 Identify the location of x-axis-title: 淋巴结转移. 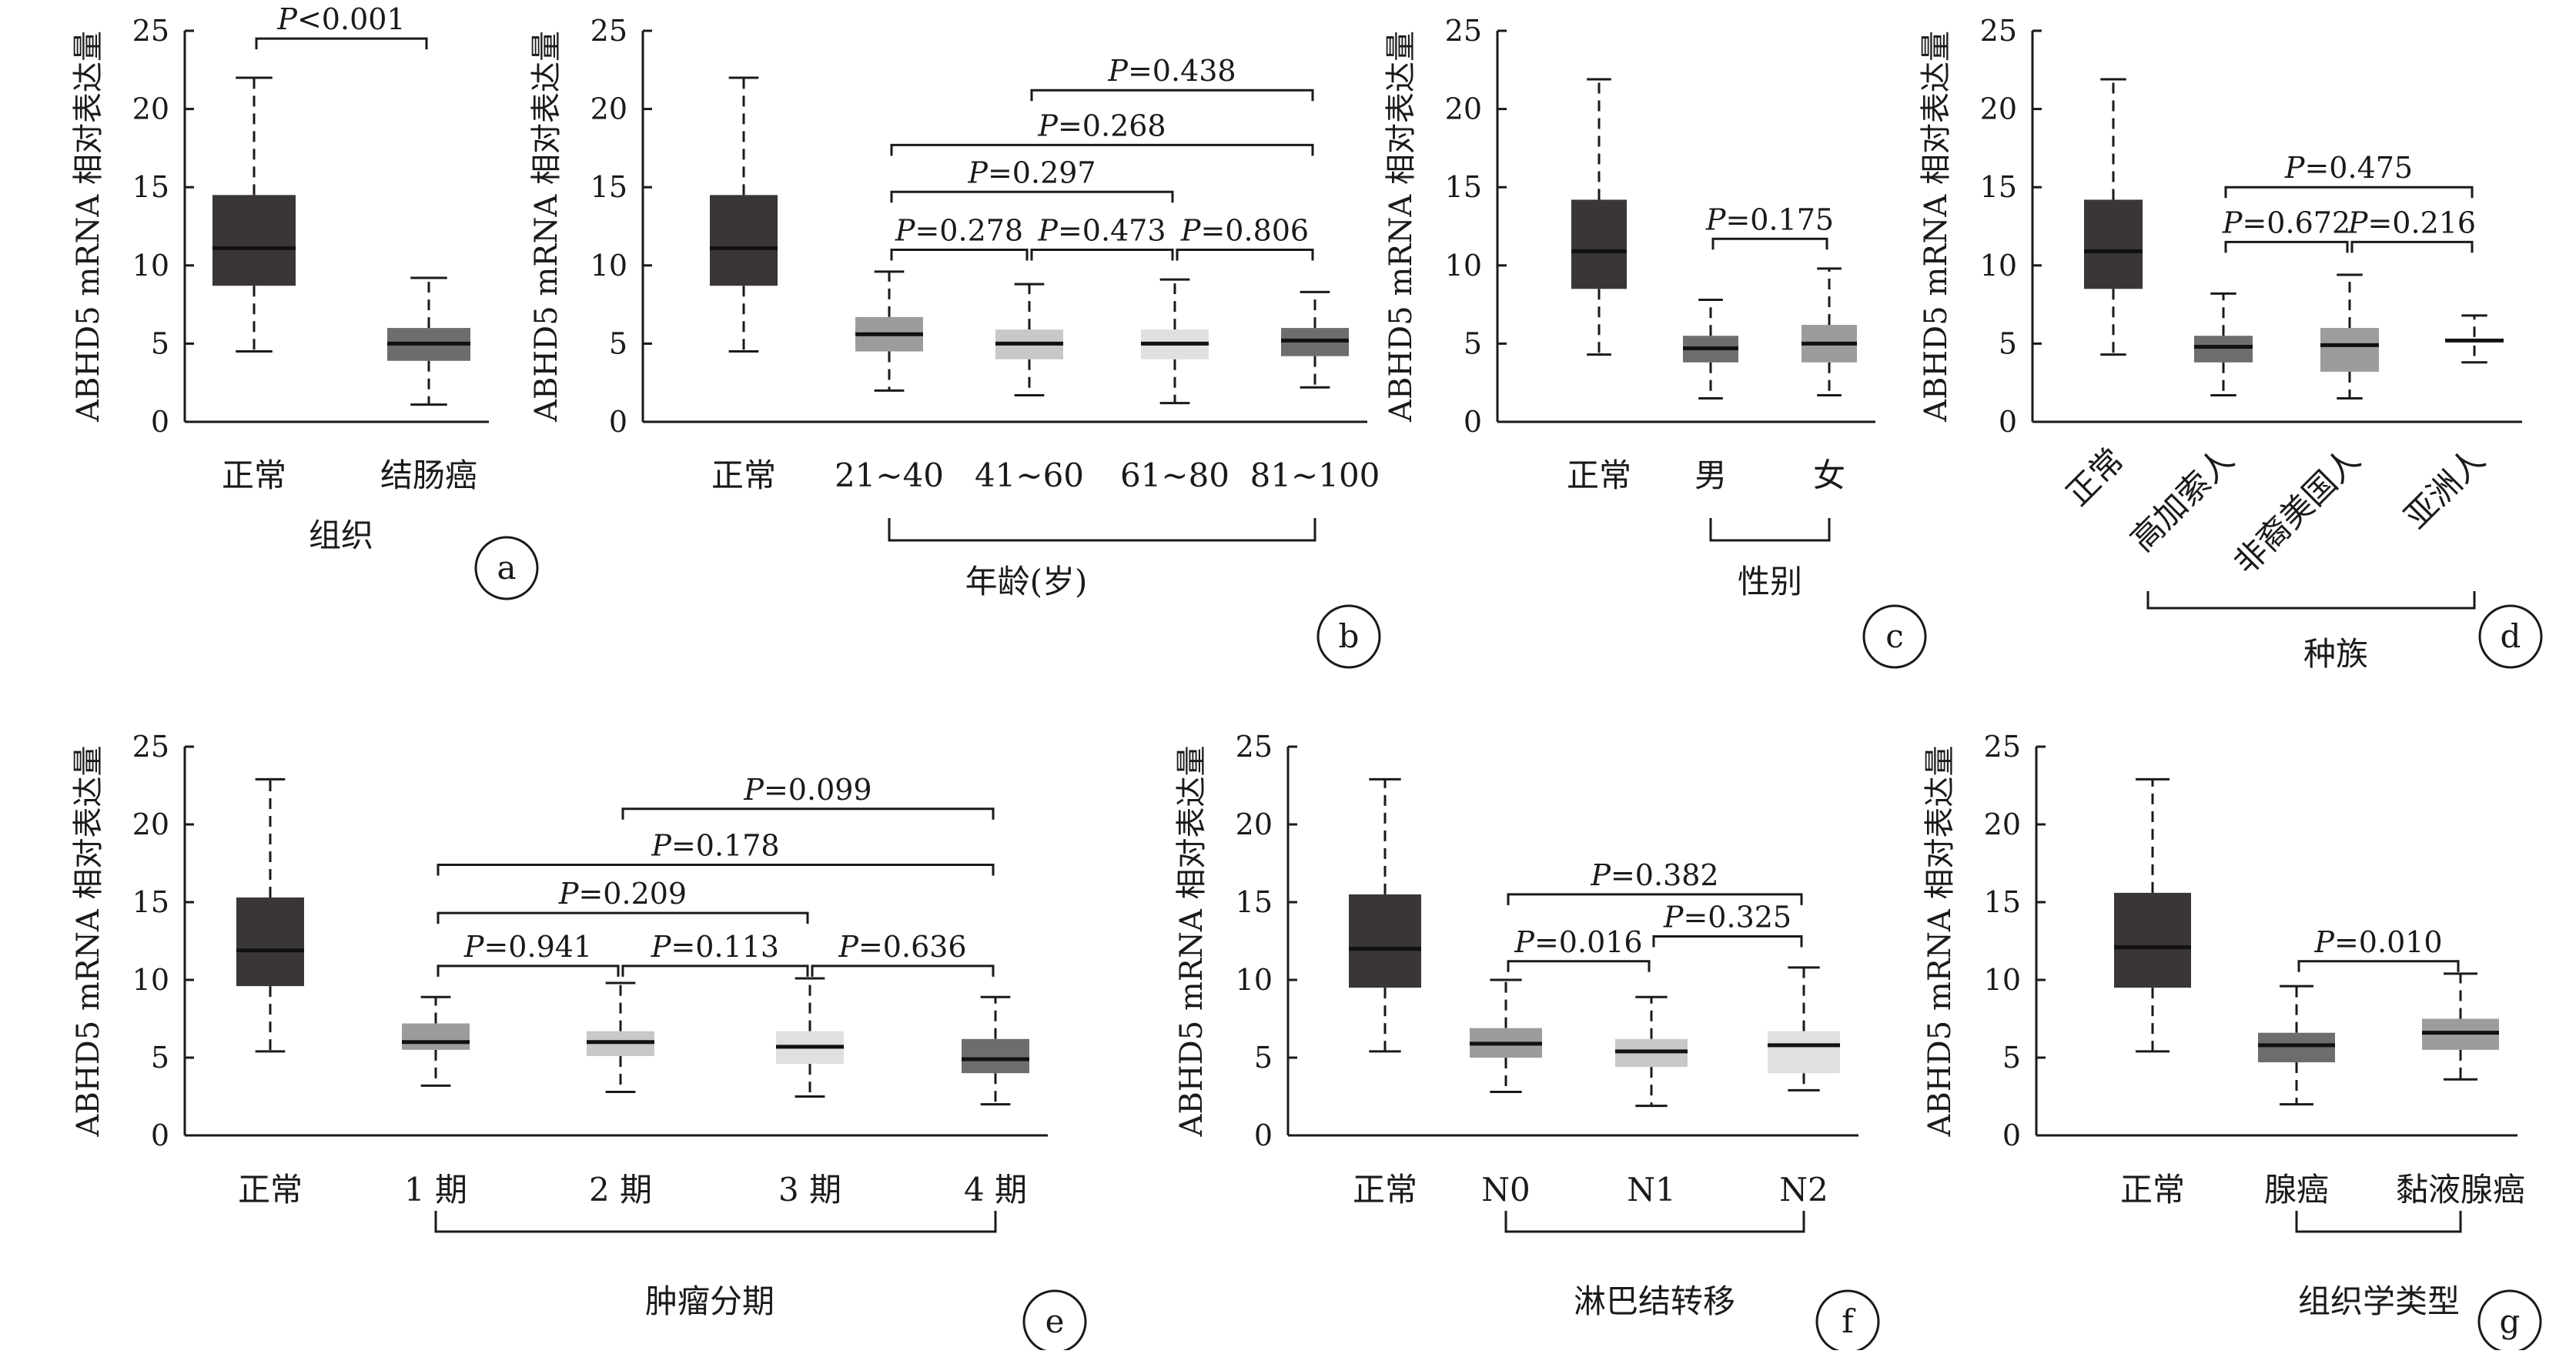
(1655, 1301).